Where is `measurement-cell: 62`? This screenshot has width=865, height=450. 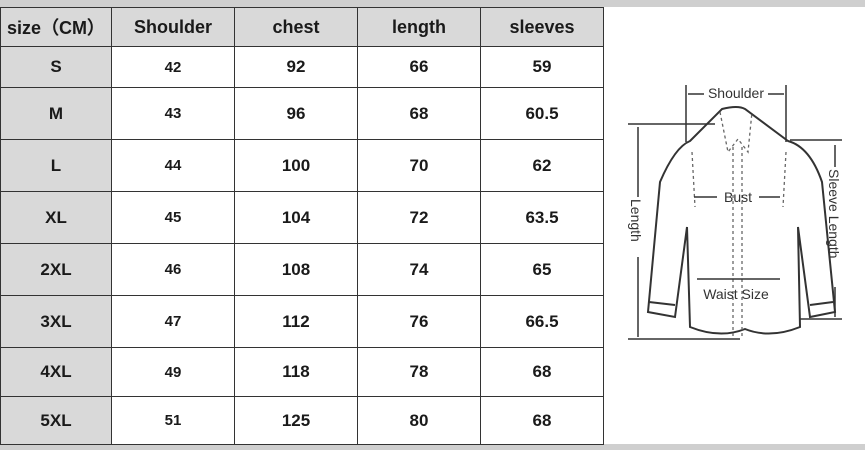 measurement-cell: 62 is located at coordinates (542, 165).